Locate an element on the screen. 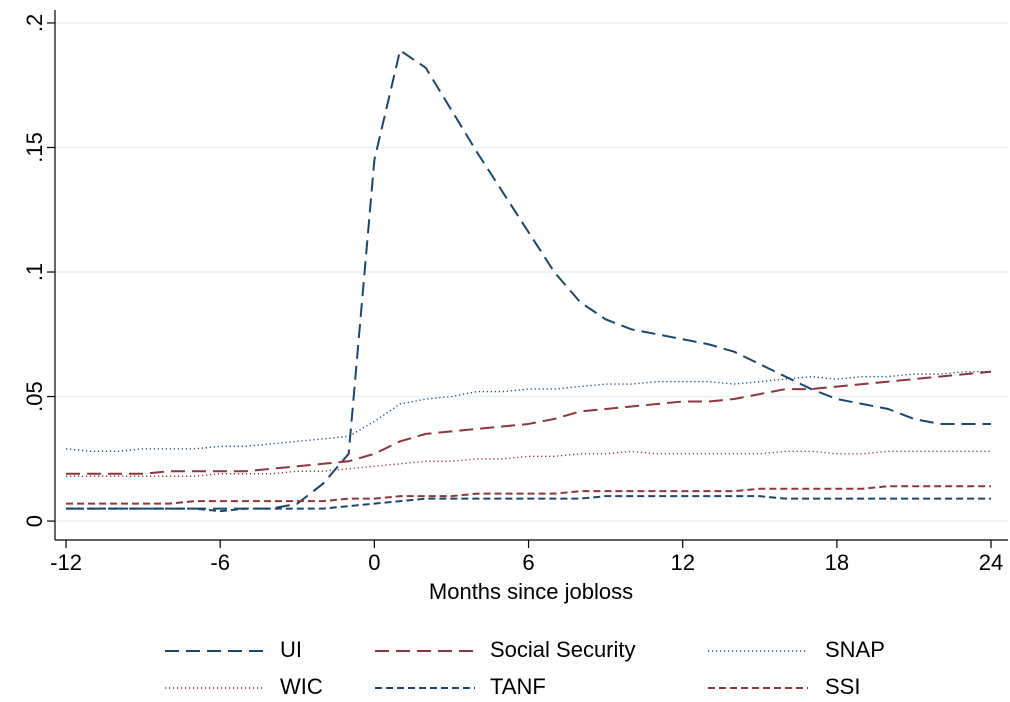 The height and width of the screenshot is (702, 1010). legend-label: TANF is located at coordinates (518, 686).